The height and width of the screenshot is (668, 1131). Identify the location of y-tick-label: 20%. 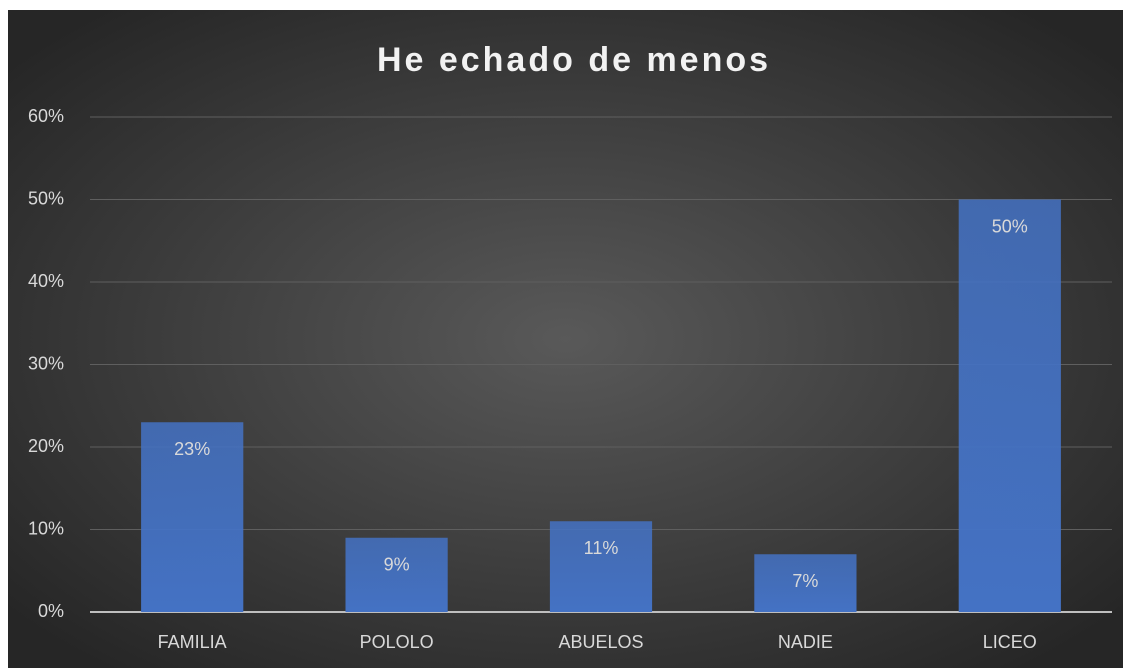
(46, 446).